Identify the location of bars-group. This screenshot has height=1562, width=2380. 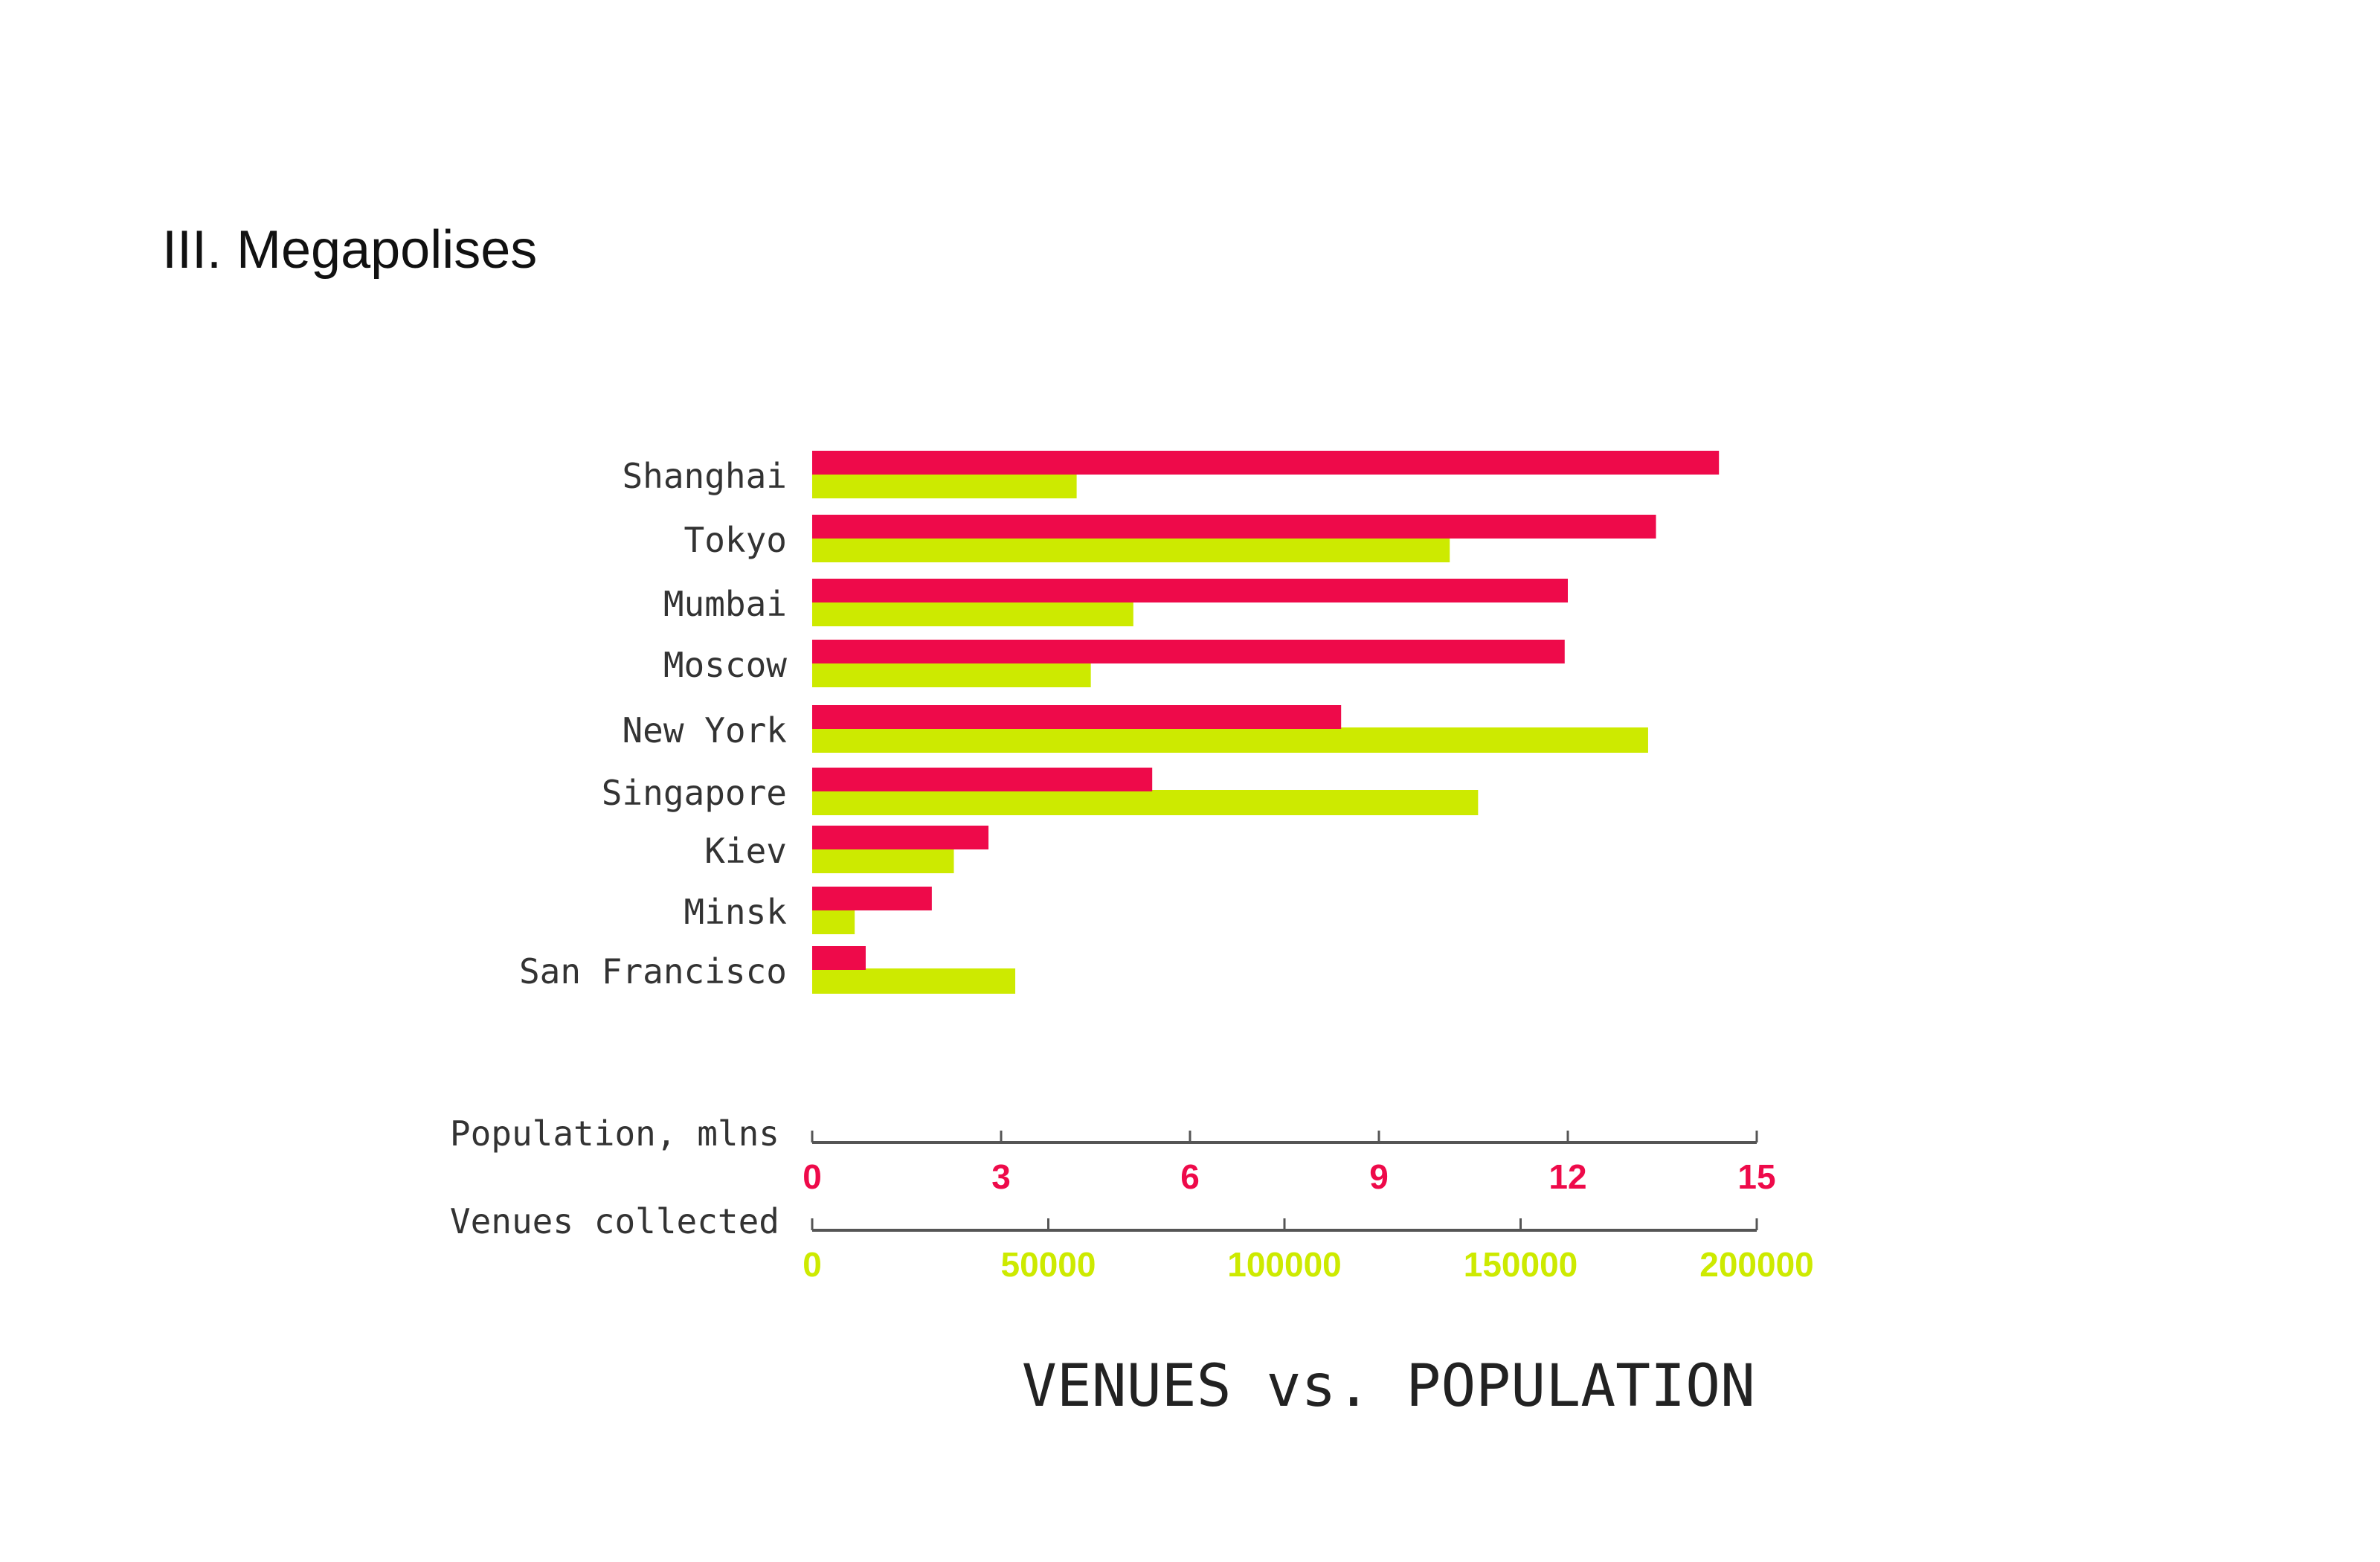
(1266, 722).